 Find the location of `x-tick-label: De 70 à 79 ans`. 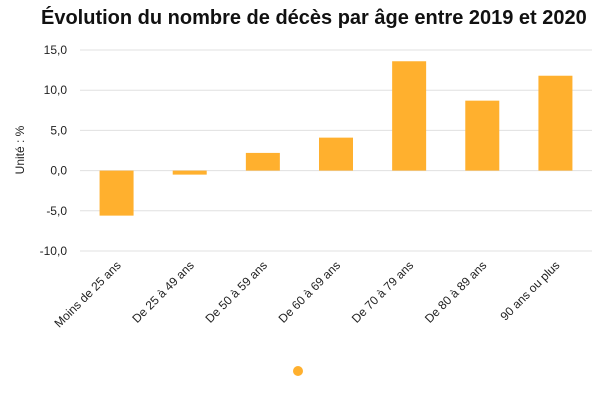

x-tick-label: De 70 à 79 ans is located at coordinates (382, 291).